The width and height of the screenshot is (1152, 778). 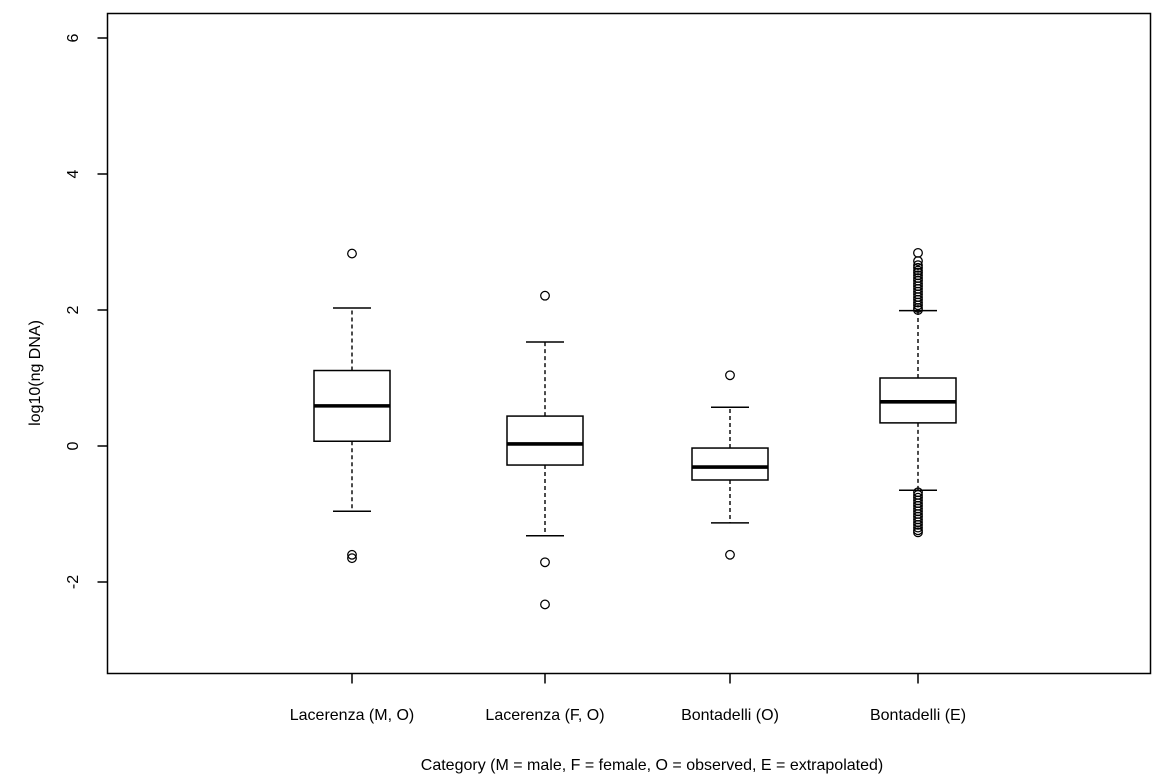 I want to click on y-tick-label: 0, so click(x=73, y=445).